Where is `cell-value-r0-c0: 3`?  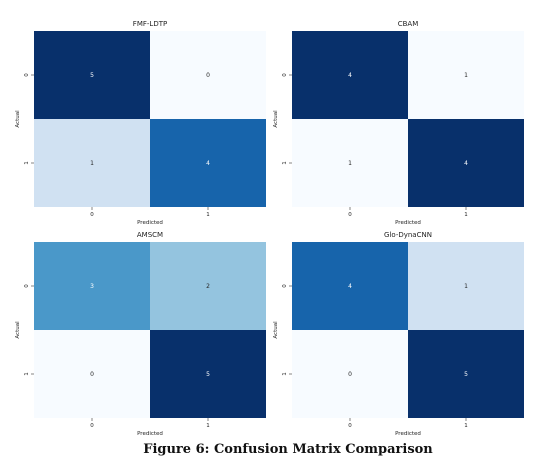 cell-value-r0-c0: 3 is located at coordinates (92, 286).